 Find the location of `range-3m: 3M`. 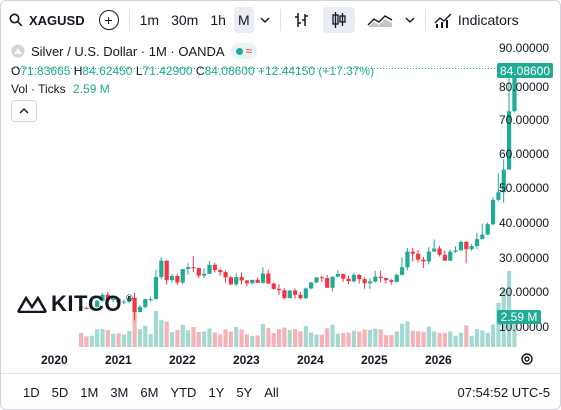

range-3m: 3M is located at coordinates (119, 392).